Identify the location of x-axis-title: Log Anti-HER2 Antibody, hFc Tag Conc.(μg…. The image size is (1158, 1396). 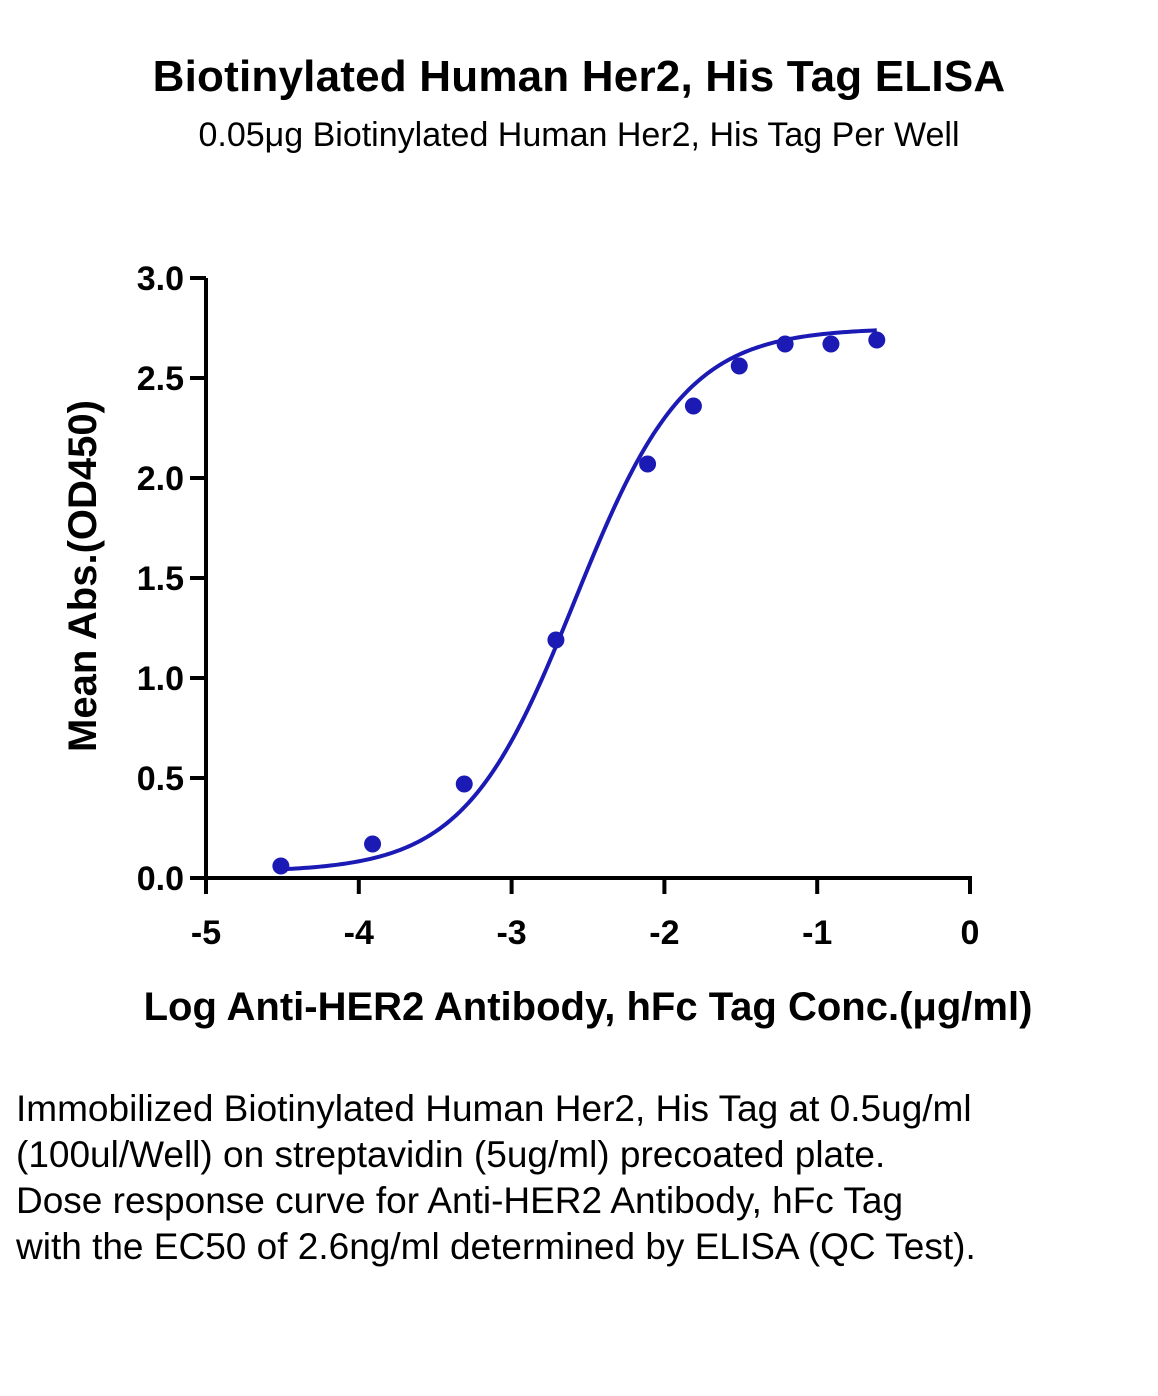
(588, 1007).